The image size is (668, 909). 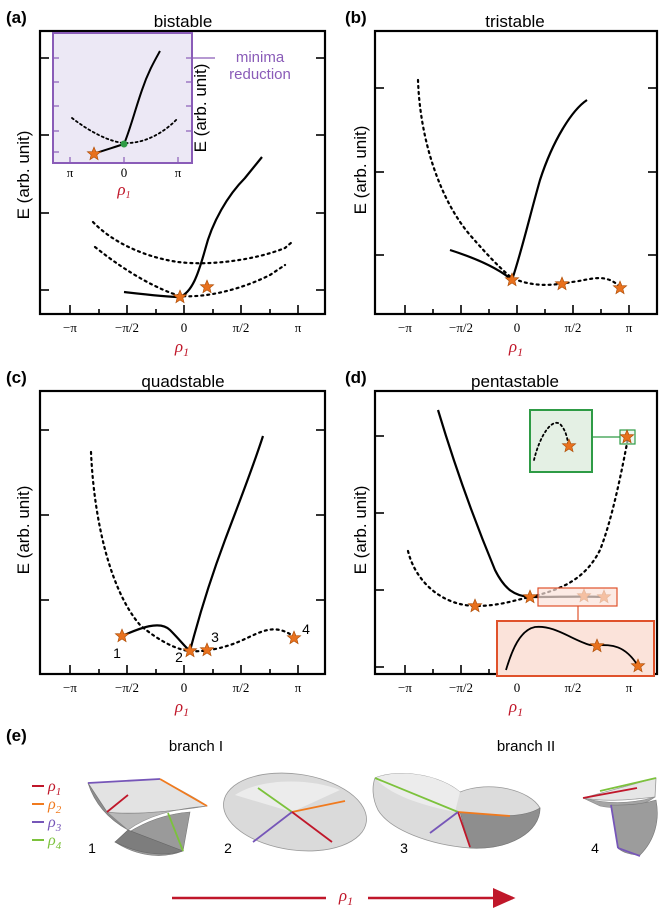 What do you see at coordinates (16, 735) in the screenshot?
I see `panel-label: (e)` at bounding box center [16, 735].